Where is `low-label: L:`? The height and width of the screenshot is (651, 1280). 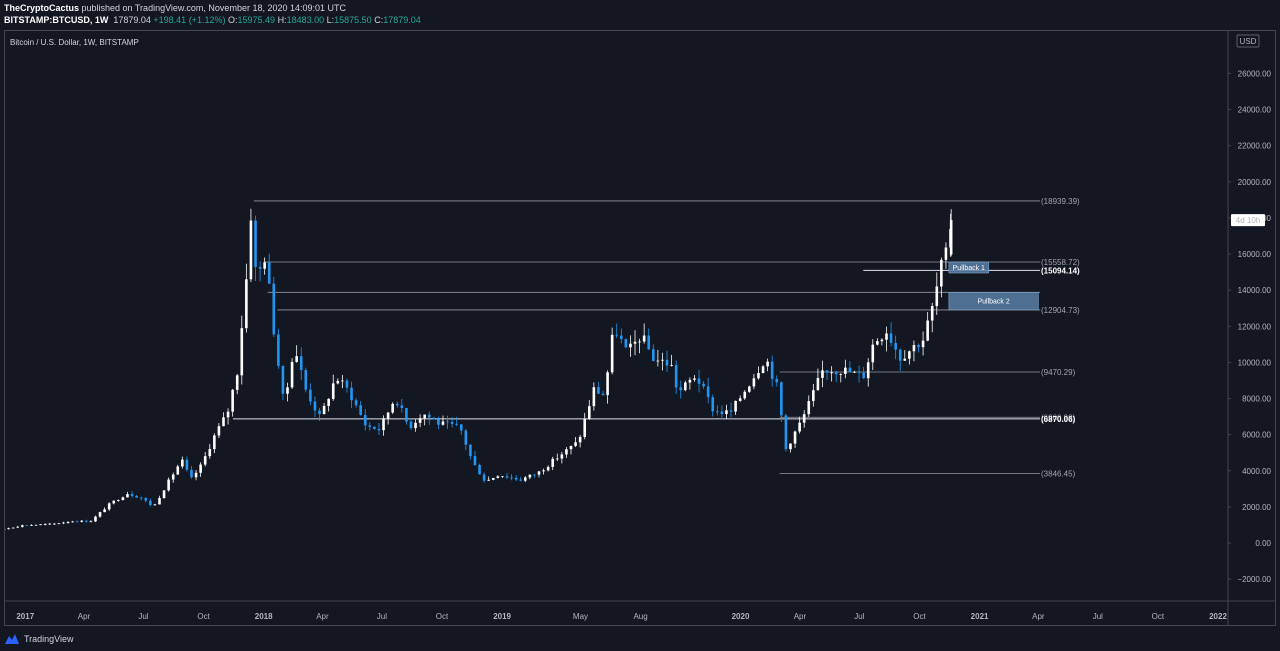 low-label: L: is located at coordinates (330, 20).